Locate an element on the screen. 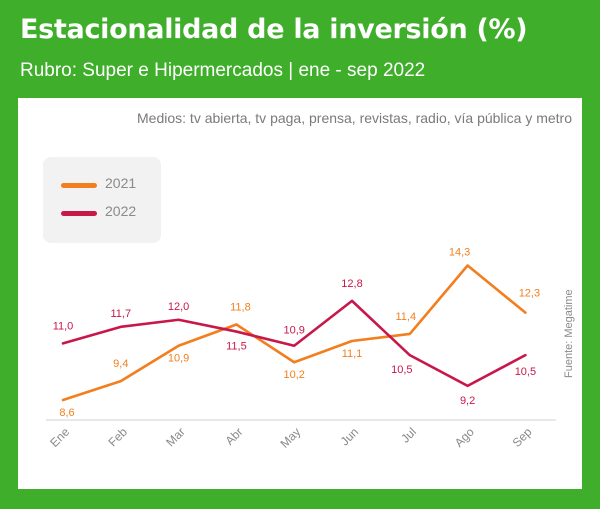  x-tick-label: Abr is located at coordinates (233, 436).